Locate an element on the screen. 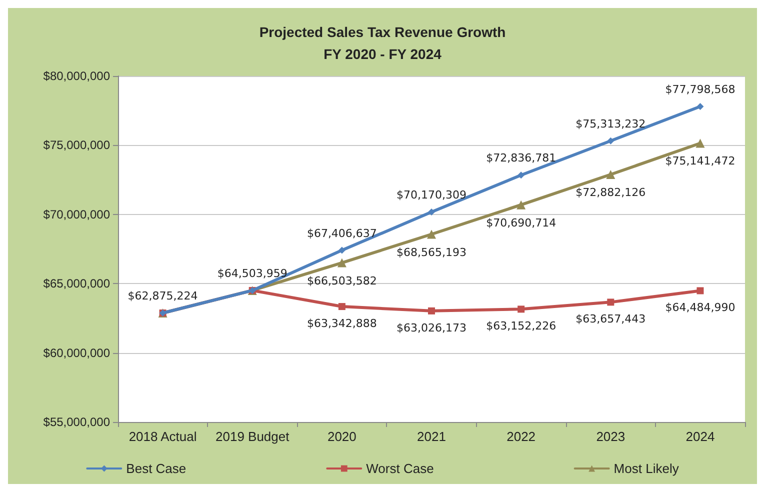 This screenshot has height=492, width=765. data-label: $75,141,472 is located at coordinates (700, 161).